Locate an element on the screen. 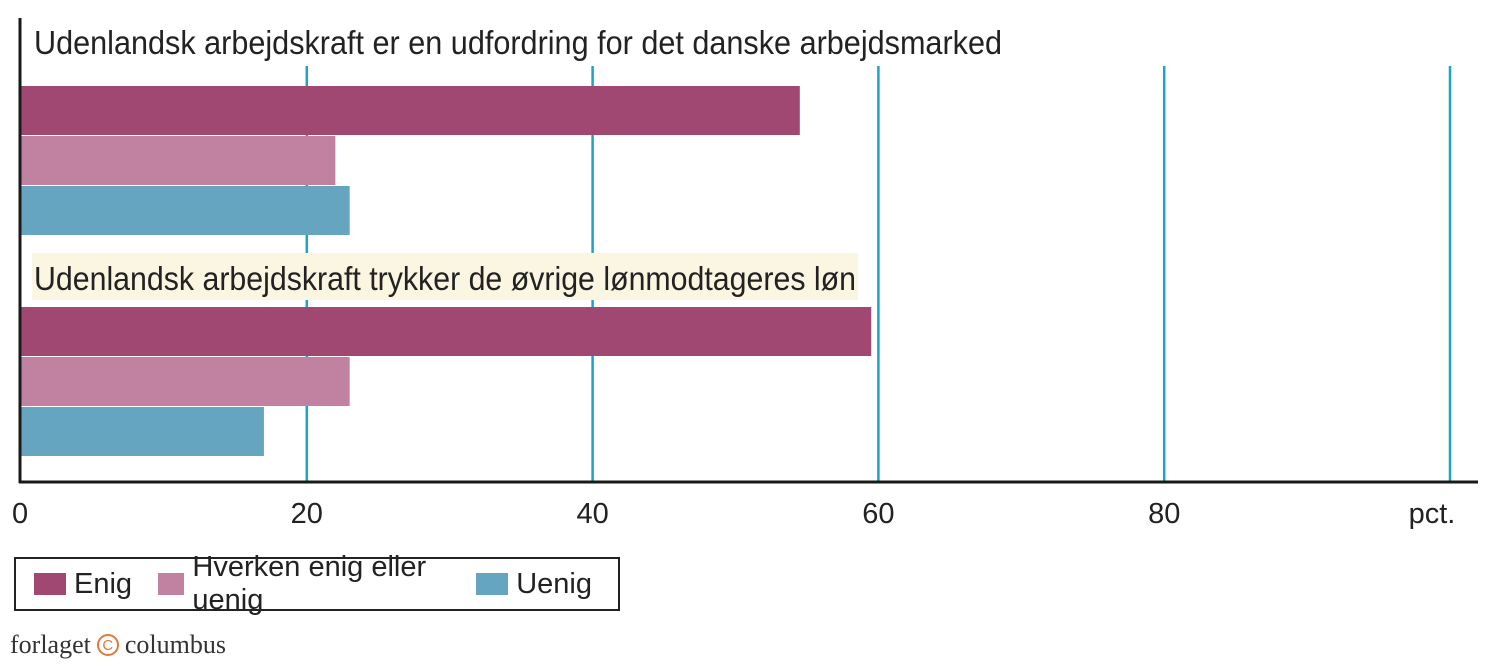 Image resolution: width=1500 pixels, height=668 pixels. legend-item-enig: Enig is located at coordinates (83, 584).